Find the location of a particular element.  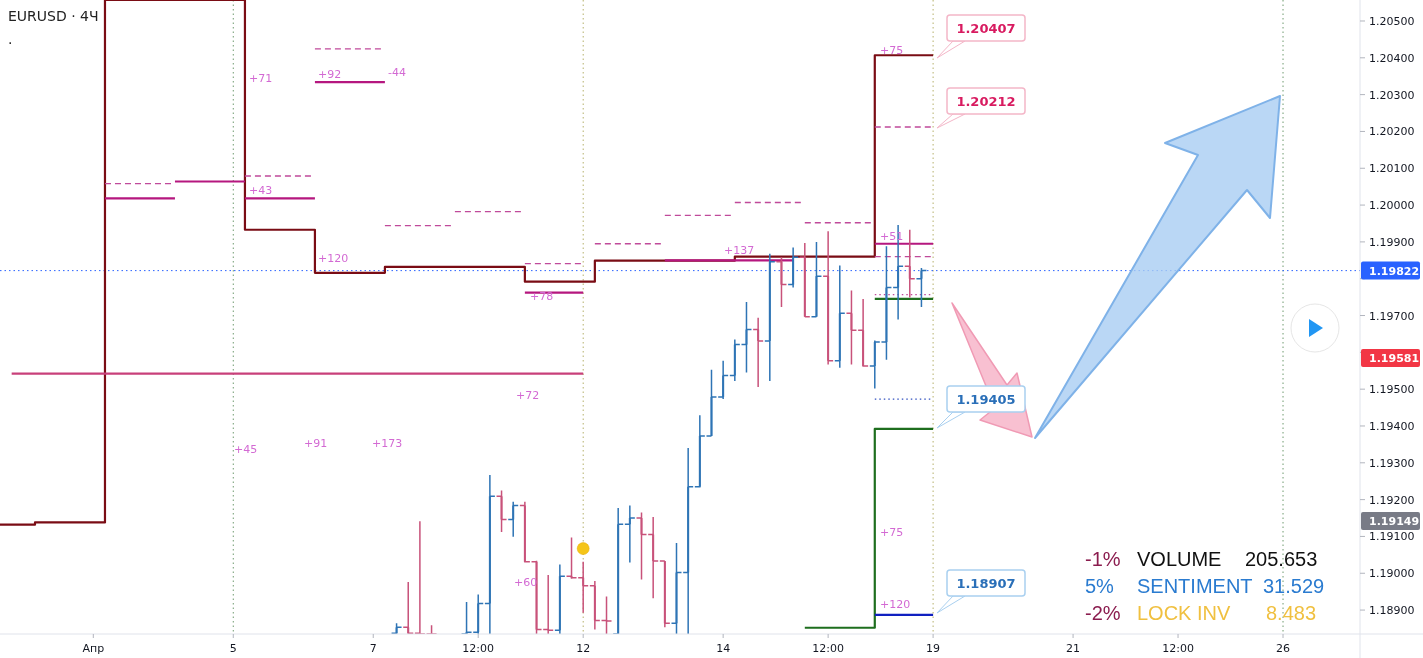

y-tick-label: 1.19400 is located at coordinates (1392, 426).